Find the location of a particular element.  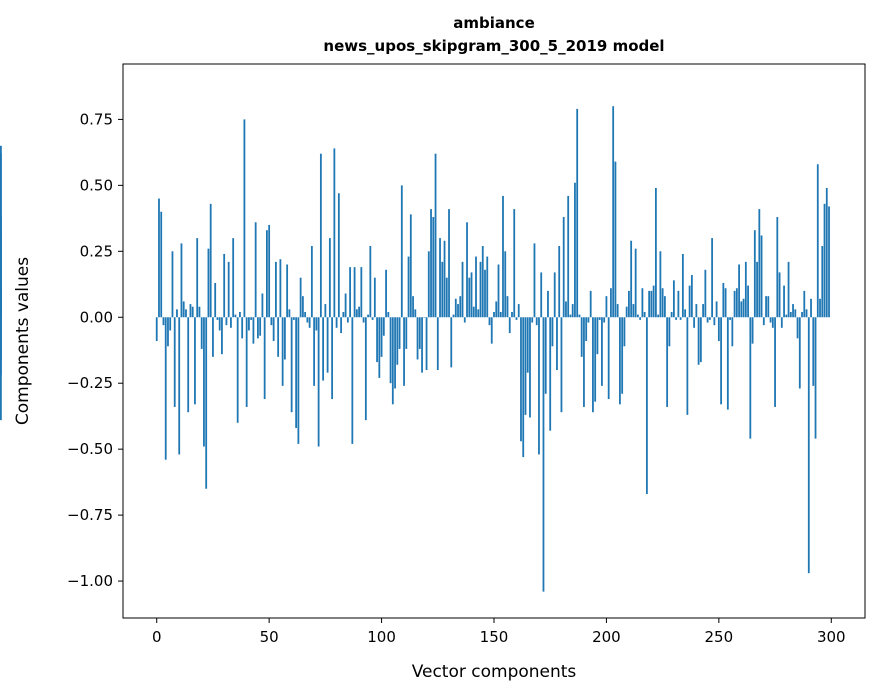

y-tick-label: 0.00 is located at coordinates (96, 317).